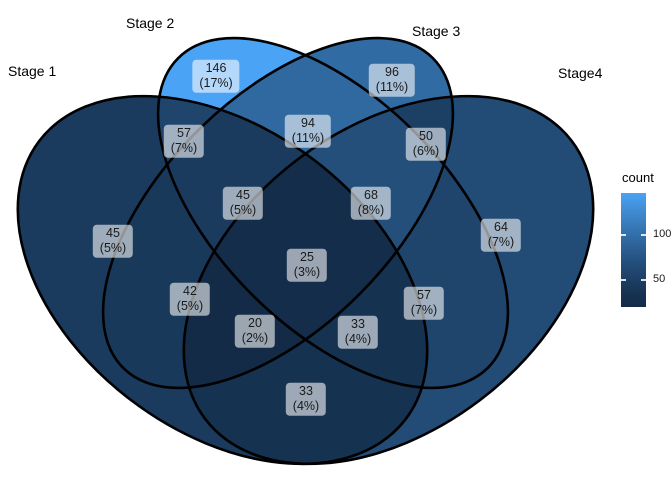  I want to click on legend: count 100 50, so click(644, 250).